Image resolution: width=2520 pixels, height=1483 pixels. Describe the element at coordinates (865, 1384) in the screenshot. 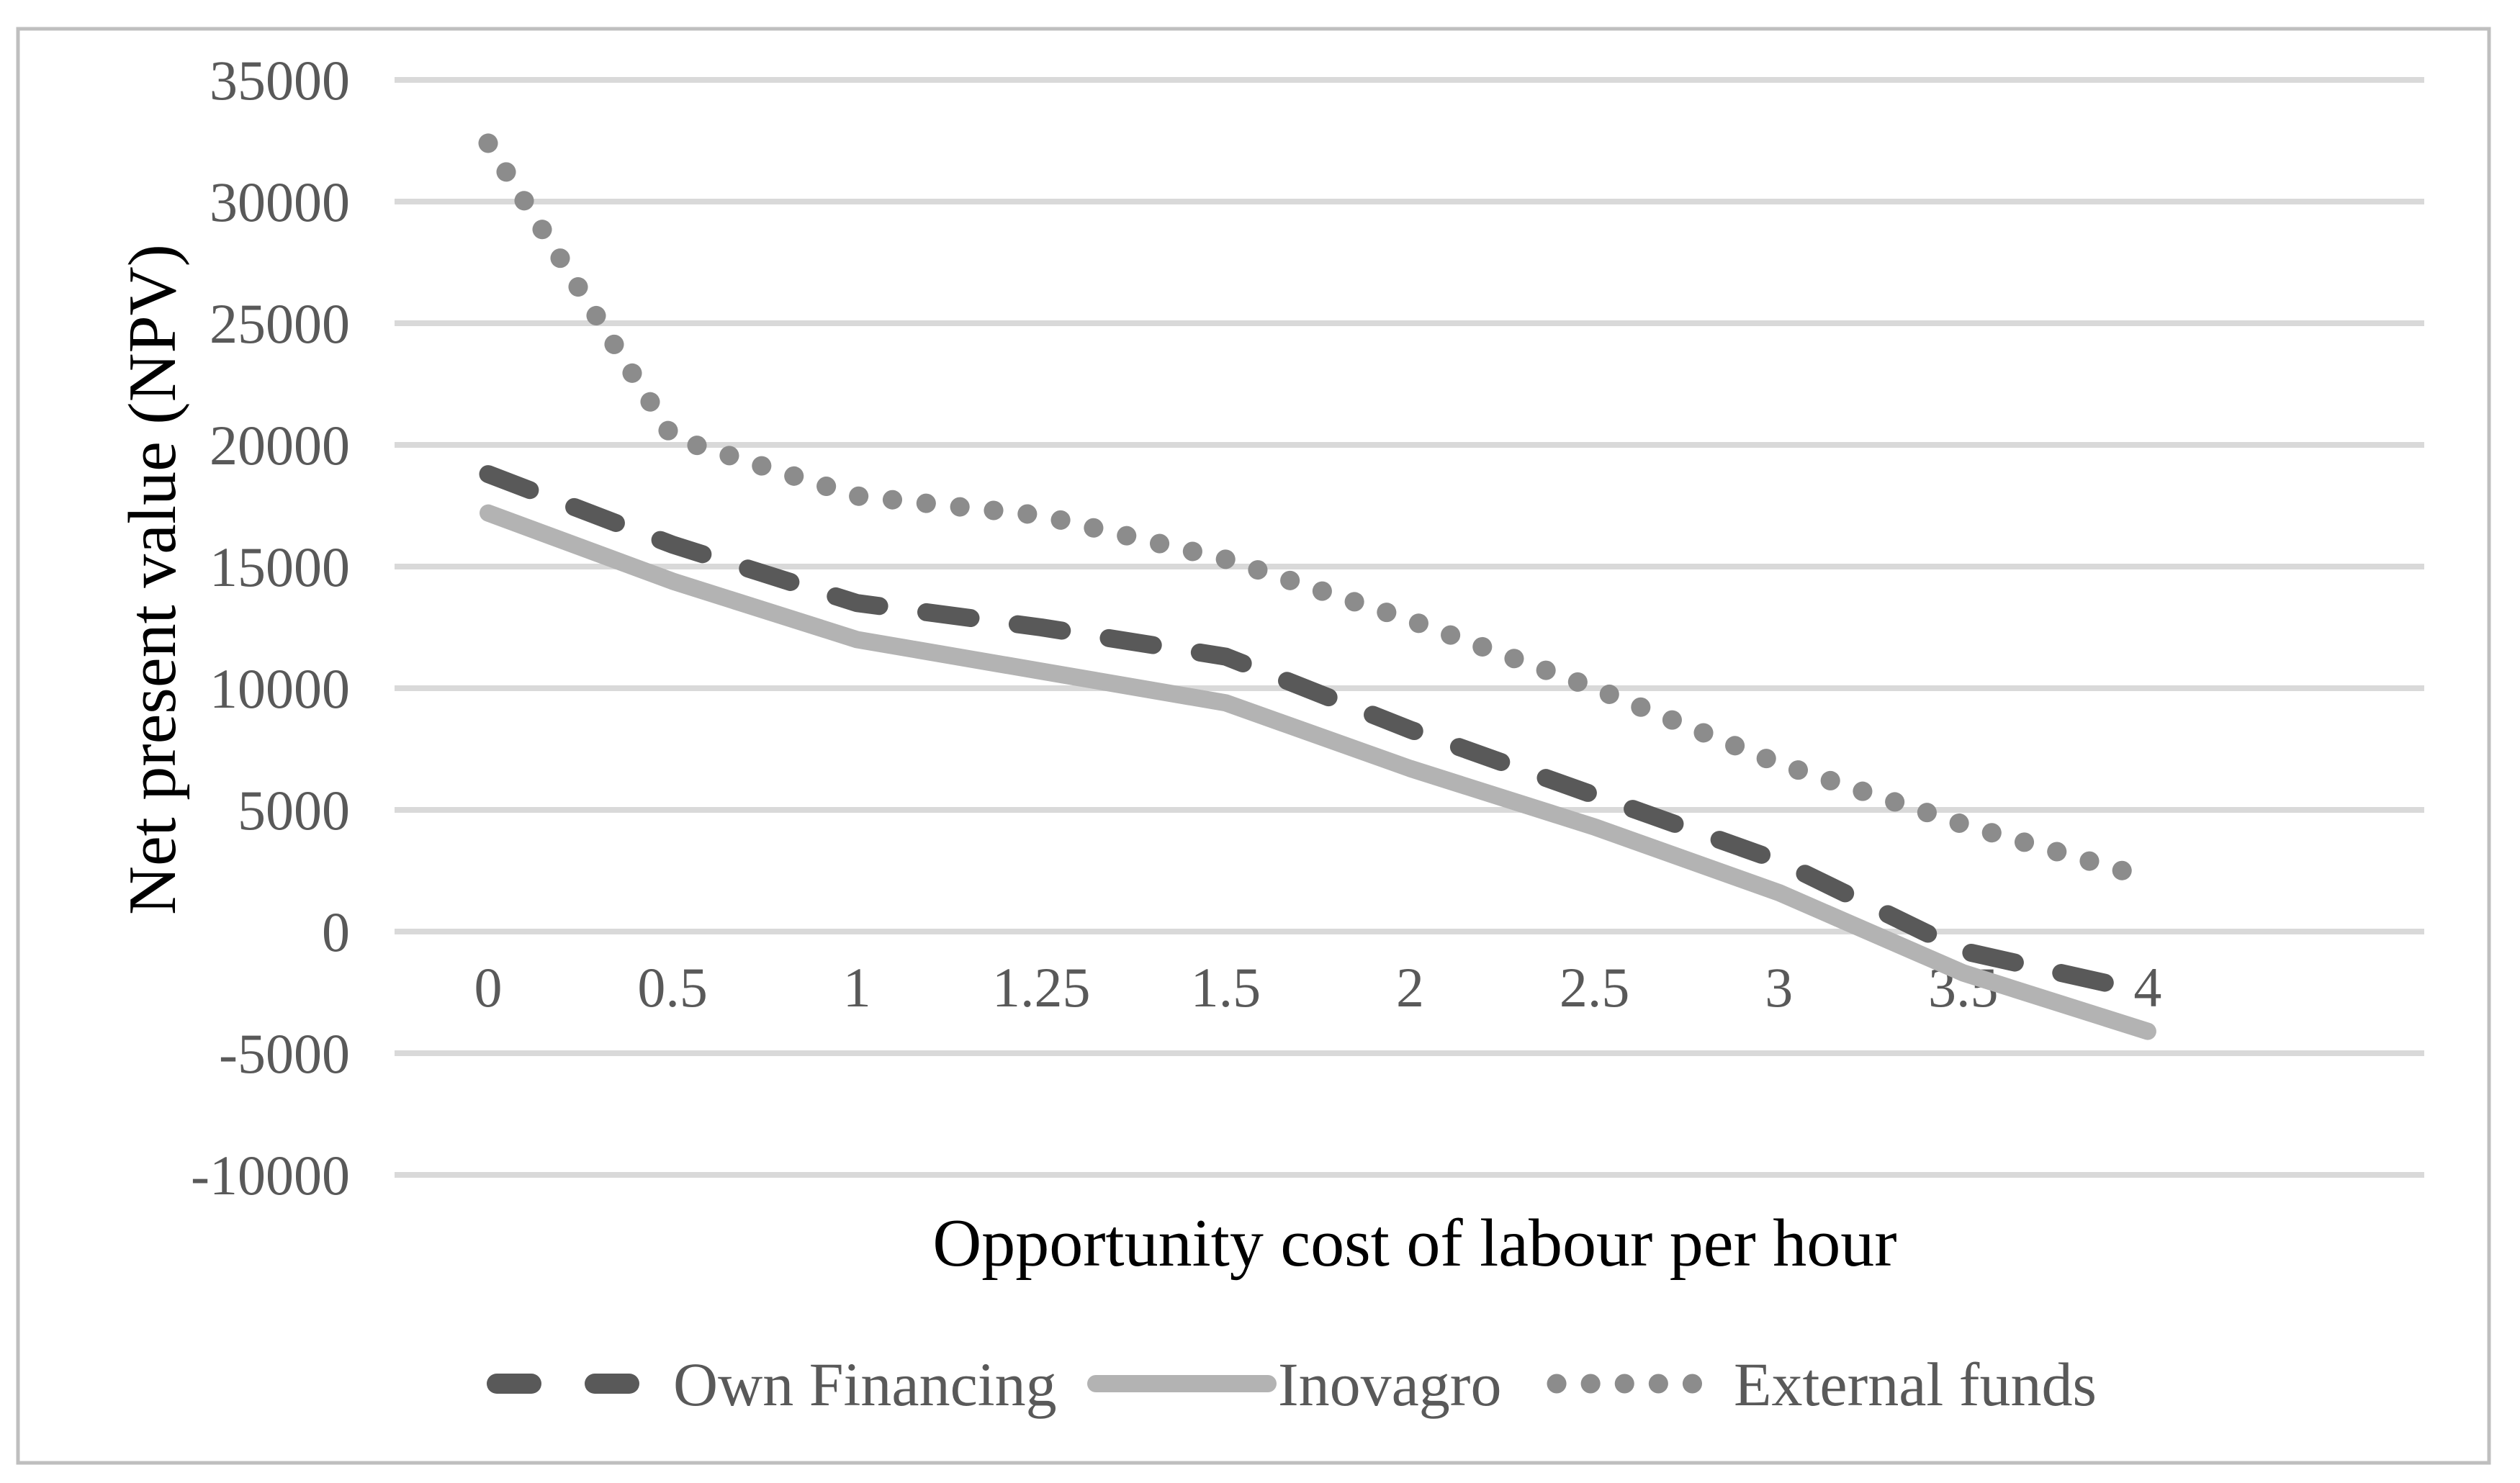

I see `legend-label-own-financing: Own Financing` at that location.